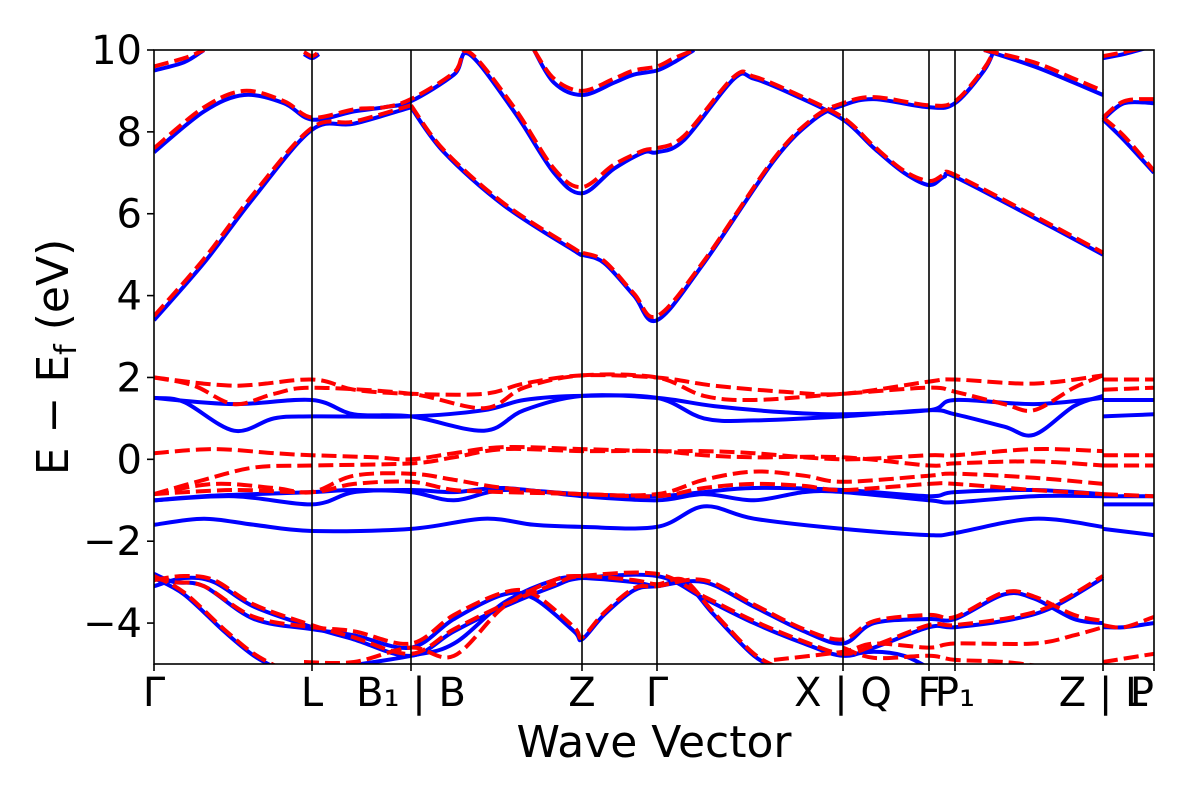 This screenshot has width=1200, height=800. Describe the element at coordinates (312, 693) in the screenshot. I see `x-tick-label: L` at that location.